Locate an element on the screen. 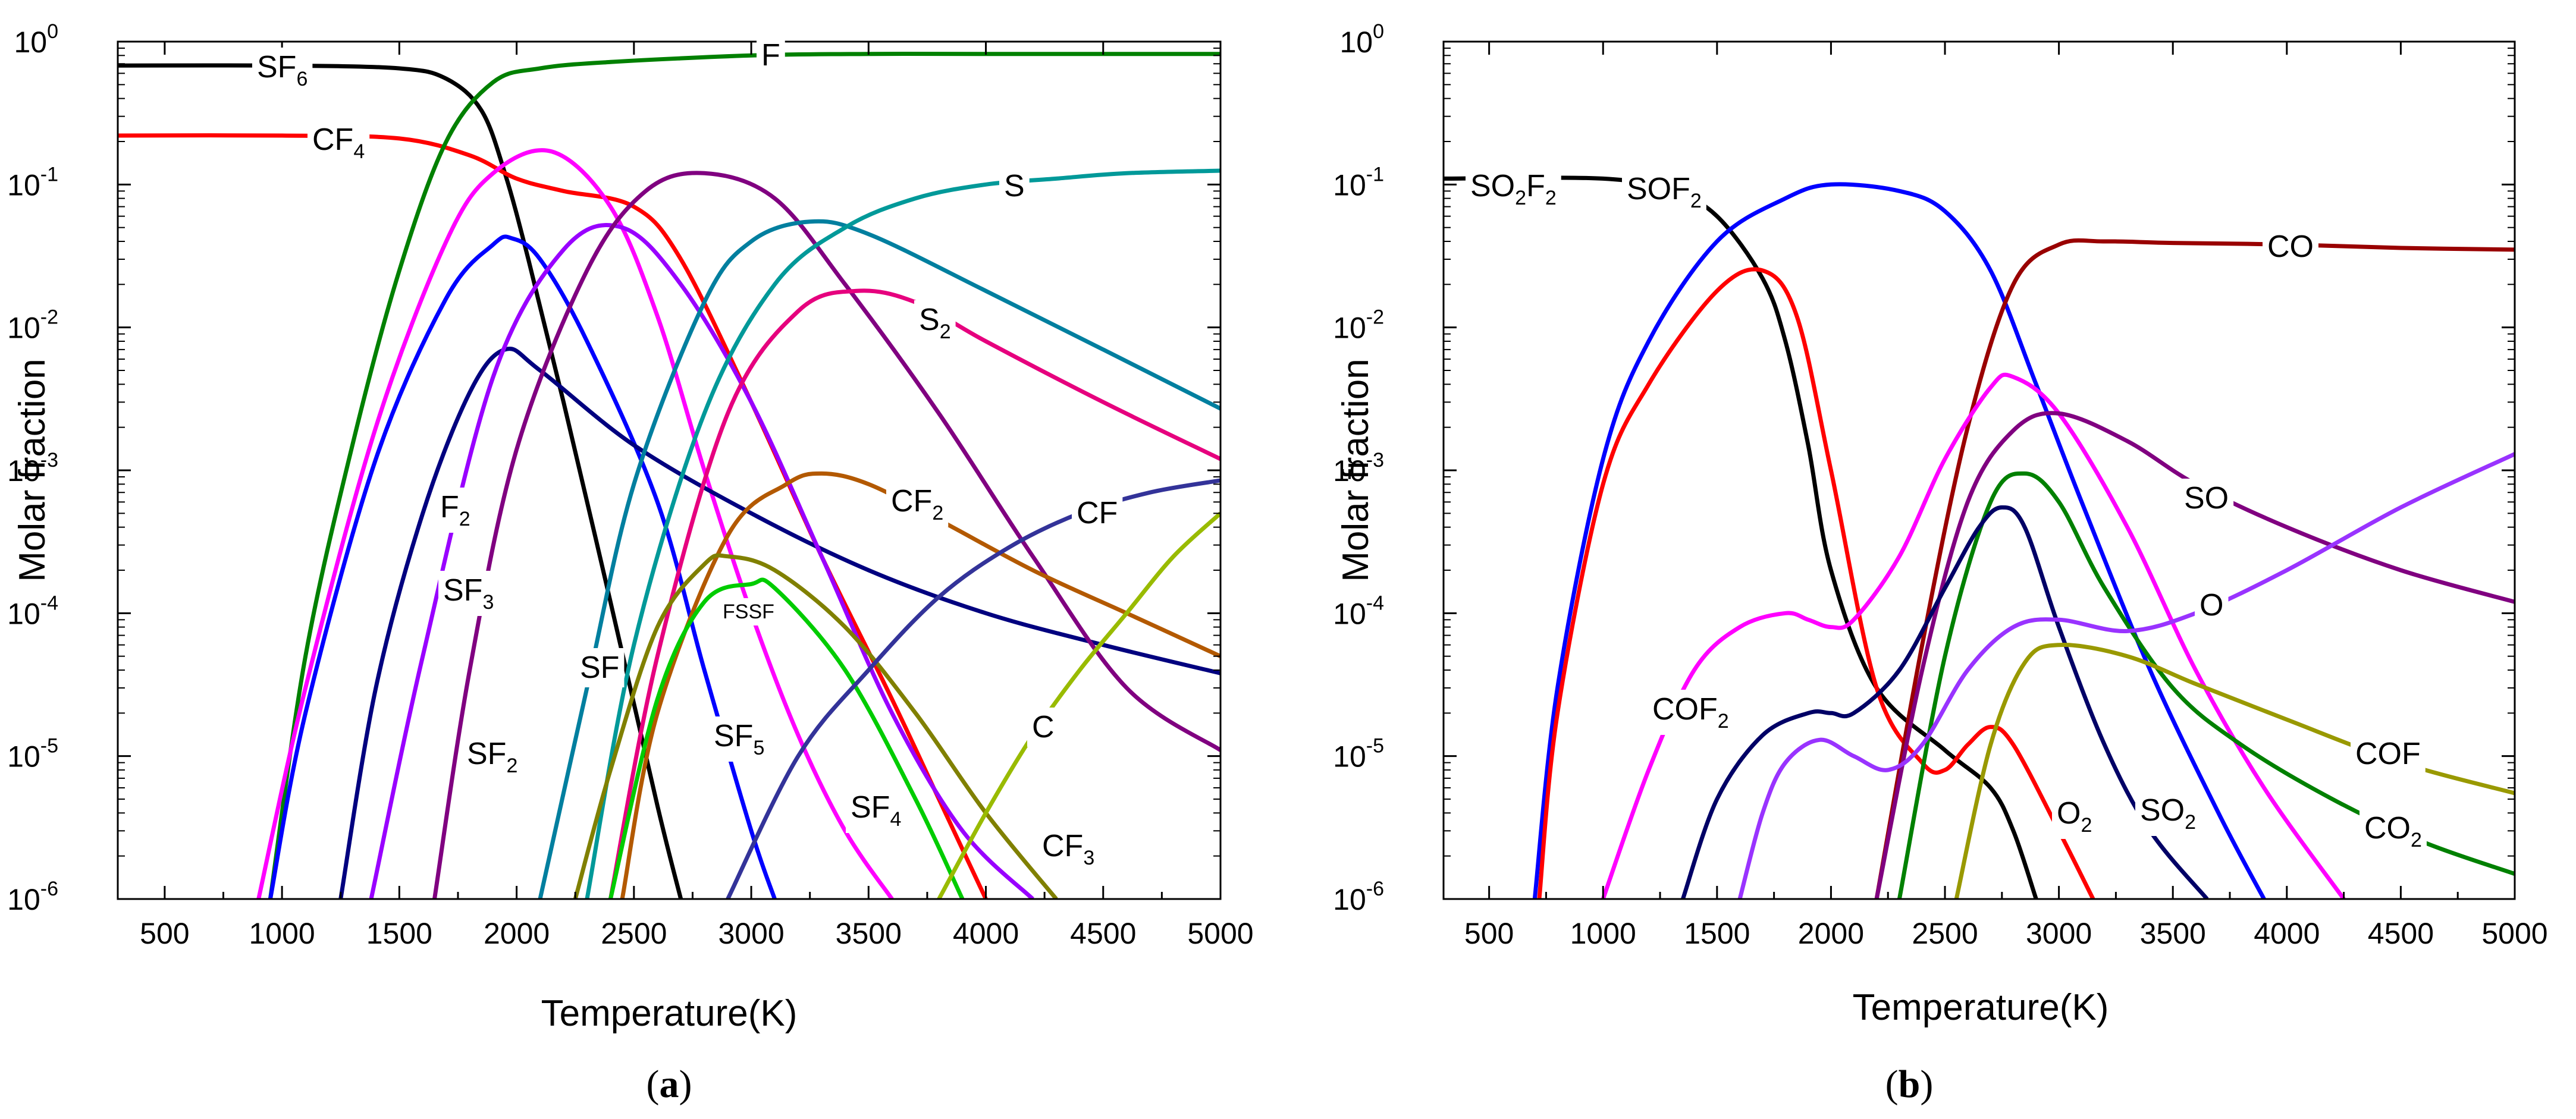 The width and height of the screenshot is (2576, 1119). series-label-cf4: CF4 is located at coordinates (338, 142).